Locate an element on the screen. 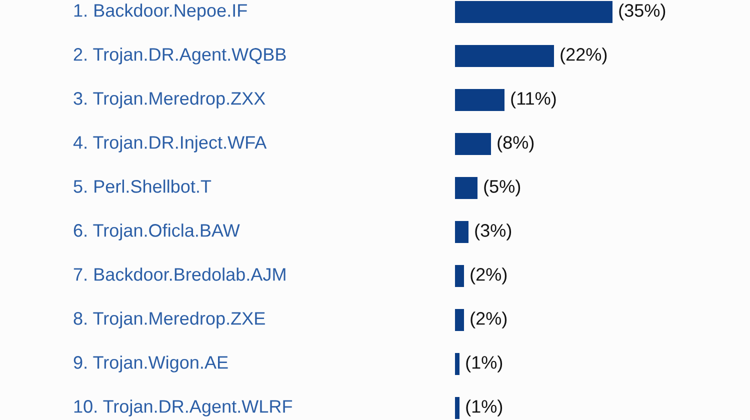  y-tick-label: 10. Trojan.DR.Agent.WLRF is located at coordinates (183, 408).